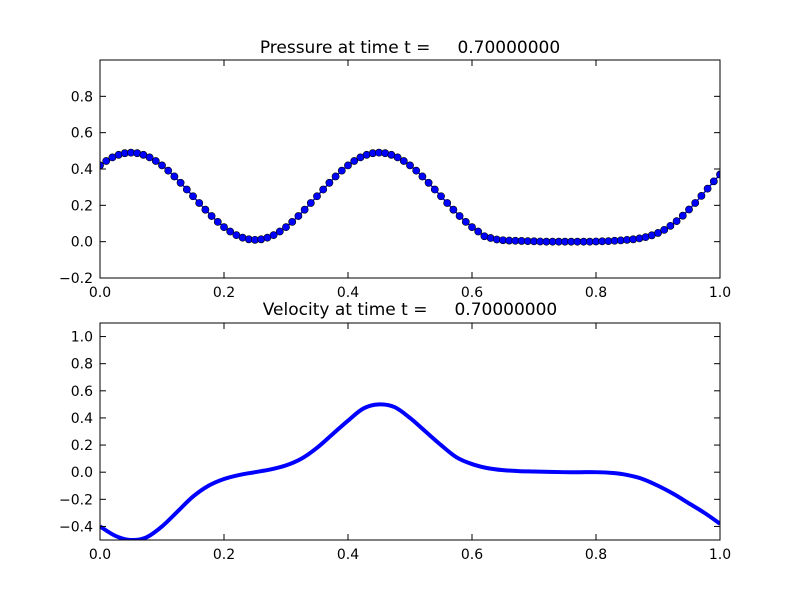 This screenshot has width=800, height=604. I want to click on y-tick-label: 1.0, so click(82, 338).